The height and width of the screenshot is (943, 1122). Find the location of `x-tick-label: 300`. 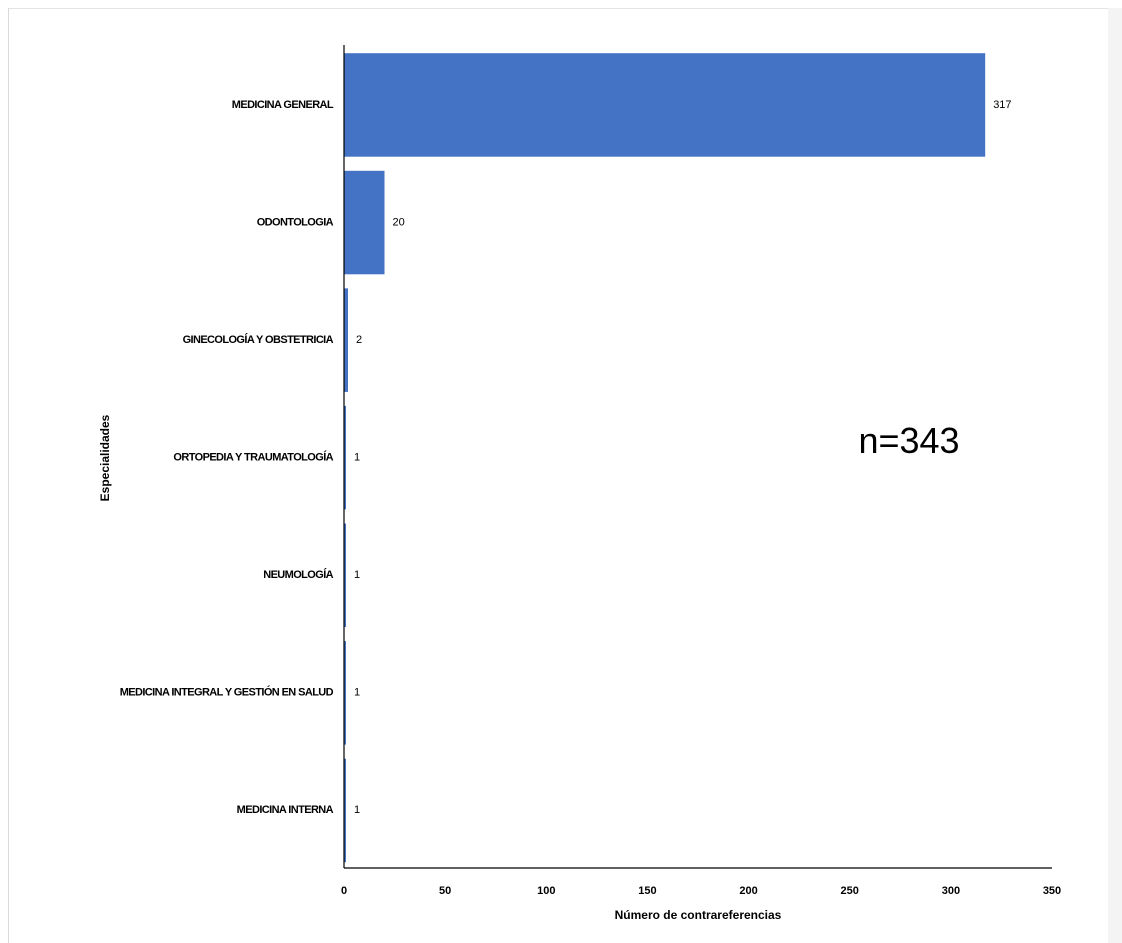

x-tick-label: 300 is located at coordinates (951, 891).